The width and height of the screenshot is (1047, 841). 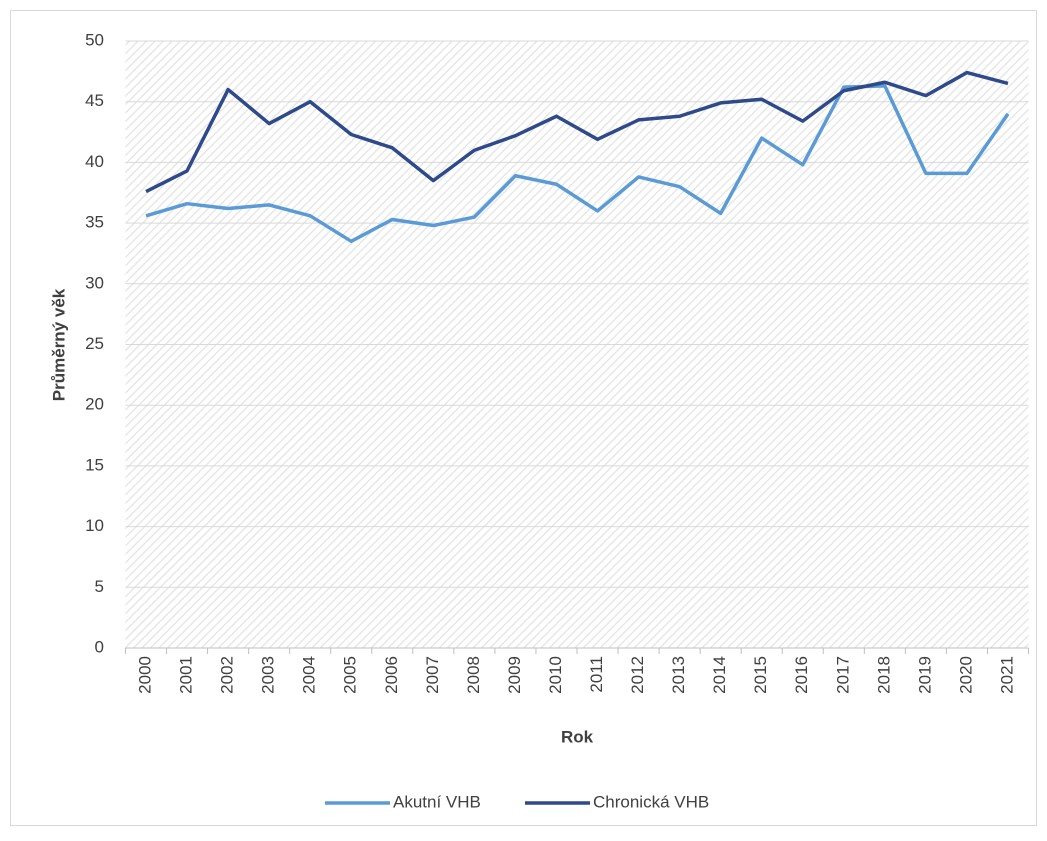 I want to click on x-tick-label: 2013, so click(x=678, y=675).